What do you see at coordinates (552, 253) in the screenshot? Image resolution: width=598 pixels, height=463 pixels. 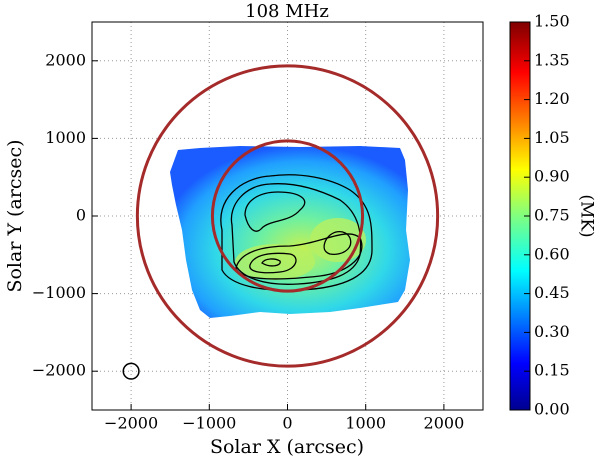 I see `colorbar-tick-label: 0.60` at bounding box center [552, 253].